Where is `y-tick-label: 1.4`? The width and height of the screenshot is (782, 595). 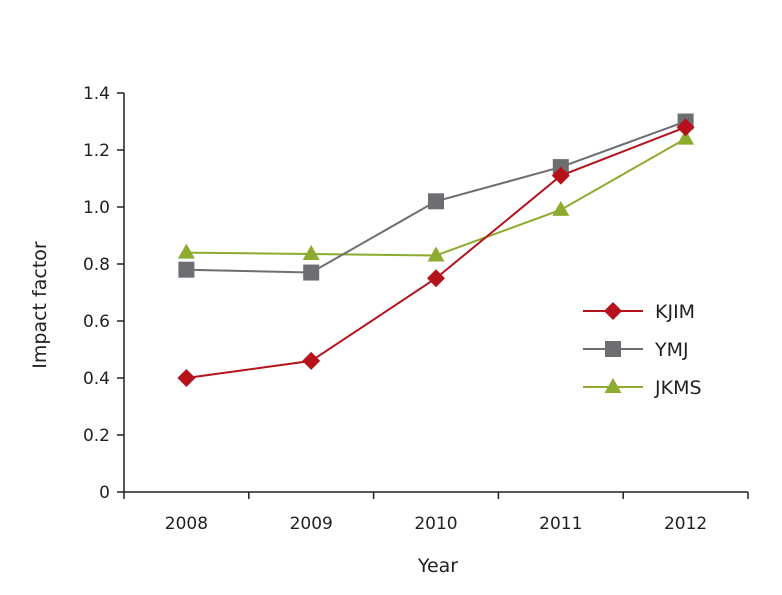 y-tick-label: 1.4 is located at coordinates (96, 94).